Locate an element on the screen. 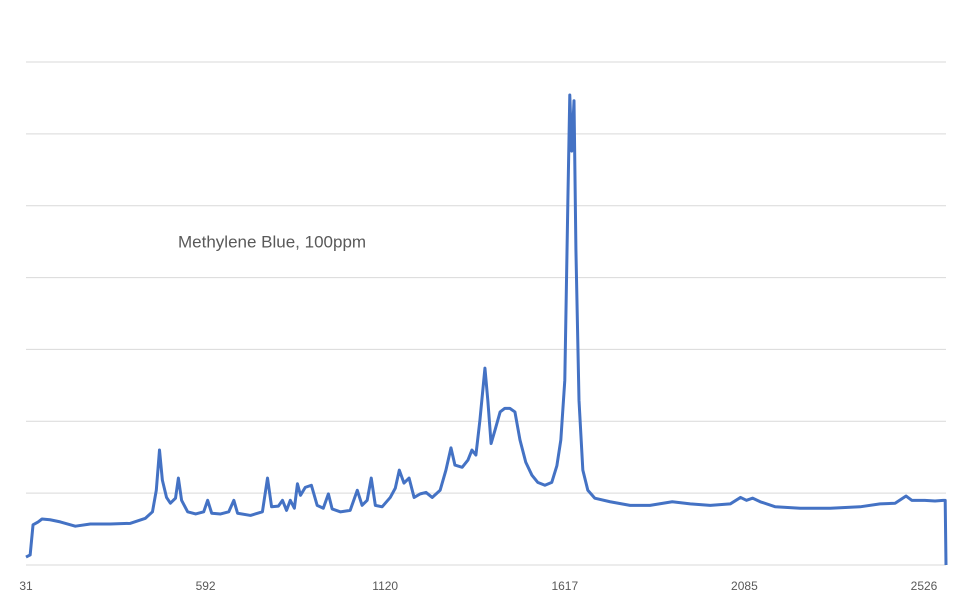 Image resolution: width=980 pixels, height=605 pixels. x-tick-label: 2085 is located at coordinates (744, 586).